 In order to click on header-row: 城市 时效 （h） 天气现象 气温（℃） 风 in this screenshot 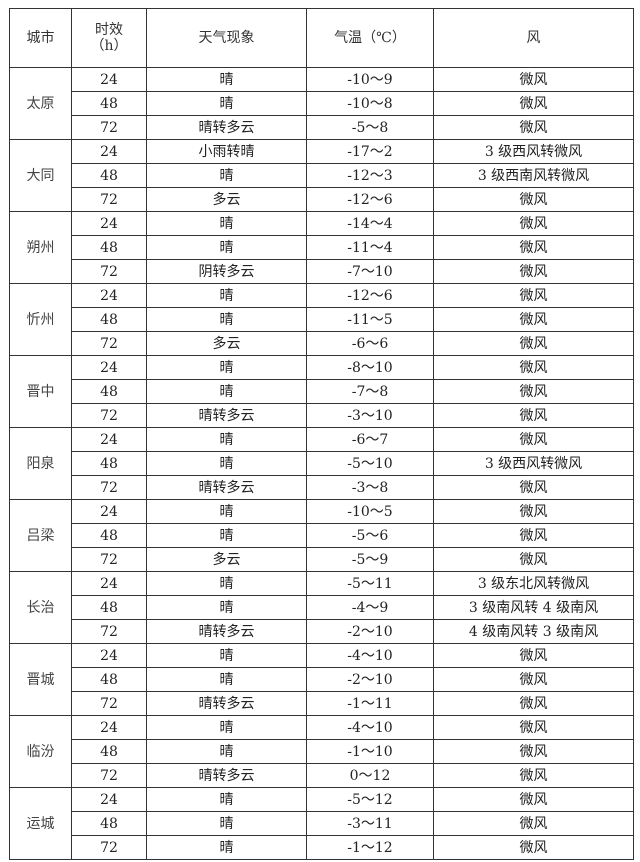, I will do `click(321, 38)`.